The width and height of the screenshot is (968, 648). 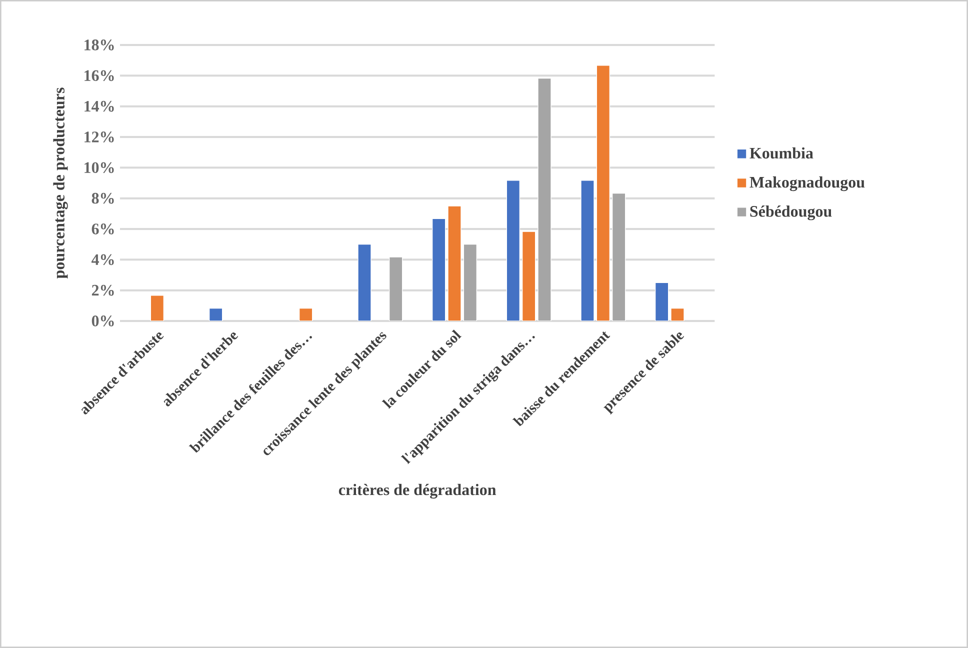 I want to click on y-tick-label: 2%, so click(x=103, y=290).